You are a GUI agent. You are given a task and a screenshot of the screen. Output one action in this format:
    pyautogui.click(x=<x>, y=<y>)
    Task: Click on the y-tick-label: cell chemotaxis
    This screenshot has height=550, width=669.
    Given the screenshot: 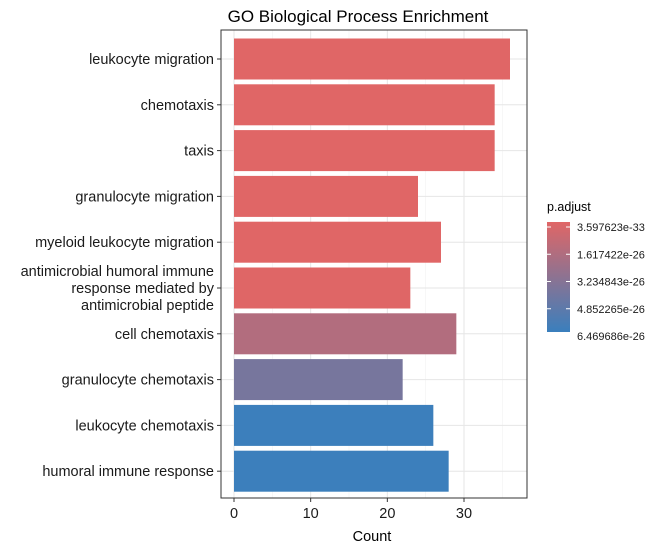 What is the action you would take?
    pyautogui.click(x=164, y=335)
    